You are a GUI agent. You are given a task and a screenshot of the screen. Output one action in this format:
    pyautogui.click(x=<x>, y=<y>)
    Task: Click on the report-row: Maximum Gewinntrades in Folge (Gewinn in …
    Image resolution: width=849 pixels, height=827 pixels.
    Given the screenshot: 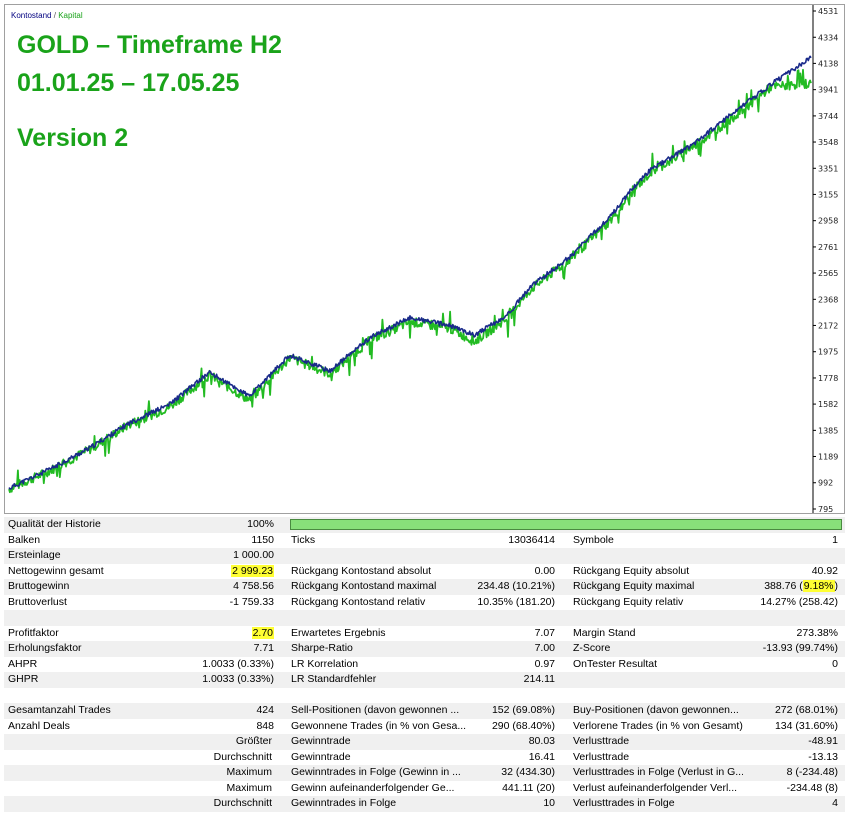 What is the action you would take?
    pyautogui.click(x=424, y=773)
    